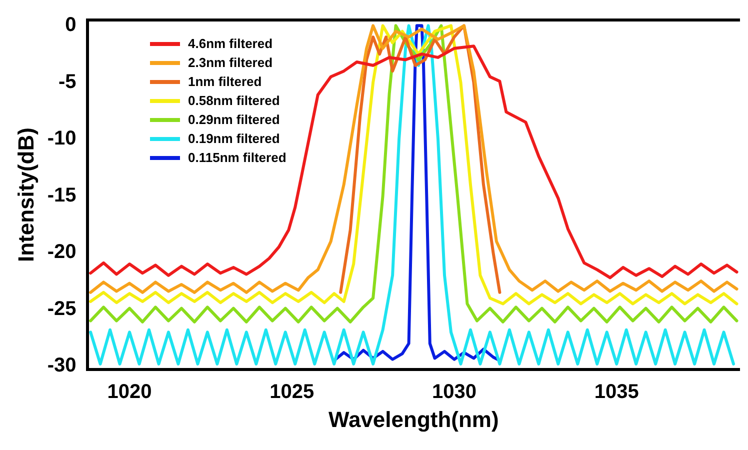  I want to click on y-tick-label: -10, so click(61, 139).